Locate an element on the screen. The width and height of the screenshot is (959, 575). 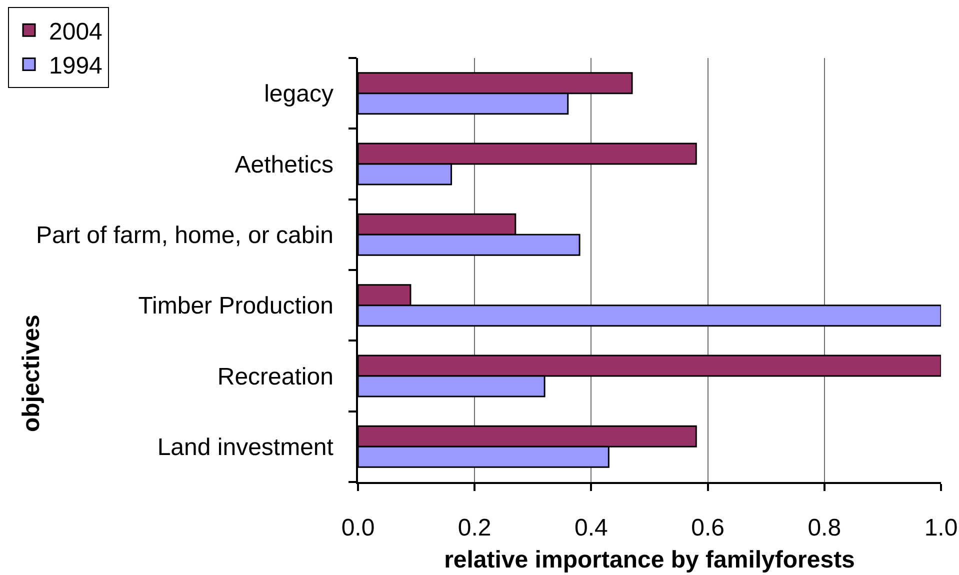
x-tick-label: 1.0 is located at coordinates (941, 528).